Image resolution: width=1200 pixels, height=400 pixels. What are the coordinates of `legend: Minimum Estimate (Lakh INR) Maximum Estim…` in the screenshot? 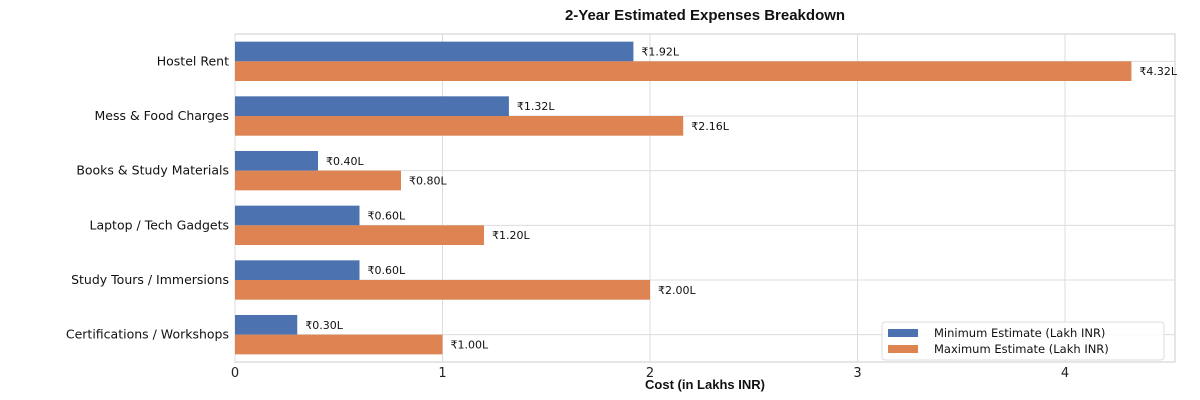 It's located at (1023, 341).